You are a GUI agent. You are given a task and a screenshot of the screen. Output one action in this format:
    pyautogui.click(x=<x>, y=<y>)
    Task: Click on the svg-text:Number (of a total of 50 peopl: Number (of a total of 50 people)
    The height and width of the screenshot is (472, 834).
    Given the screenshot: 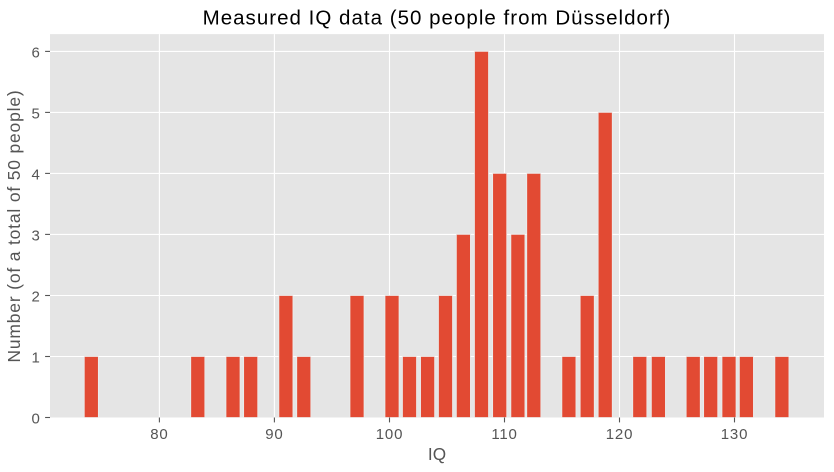 What is the action you would take?
    pyautogui.click(x=14, y=225)
    